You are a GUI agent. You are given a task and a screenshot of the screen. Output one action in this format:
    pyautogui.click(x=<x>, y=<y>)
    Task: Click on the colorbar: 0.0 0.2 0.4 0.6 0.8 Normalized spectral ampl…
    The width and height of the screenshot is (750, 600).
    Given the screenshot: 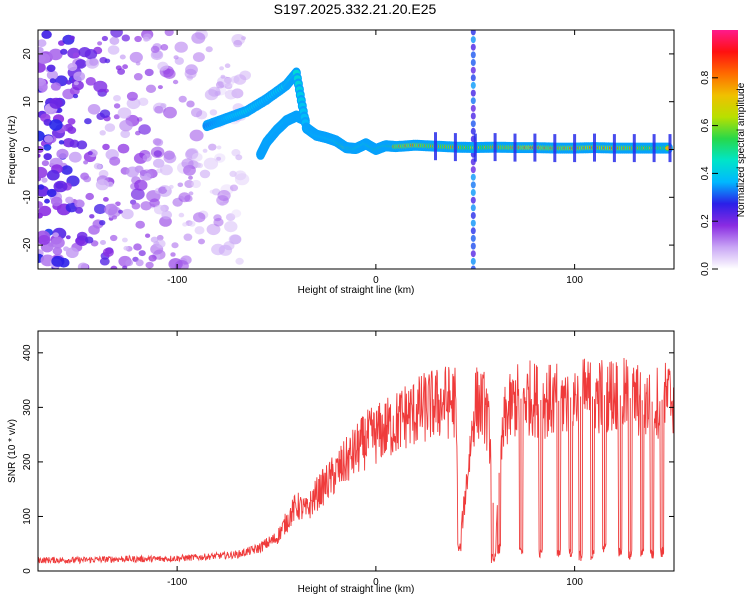 What is the action you would take?
    pyautogui.click(x=723, y=153)
    